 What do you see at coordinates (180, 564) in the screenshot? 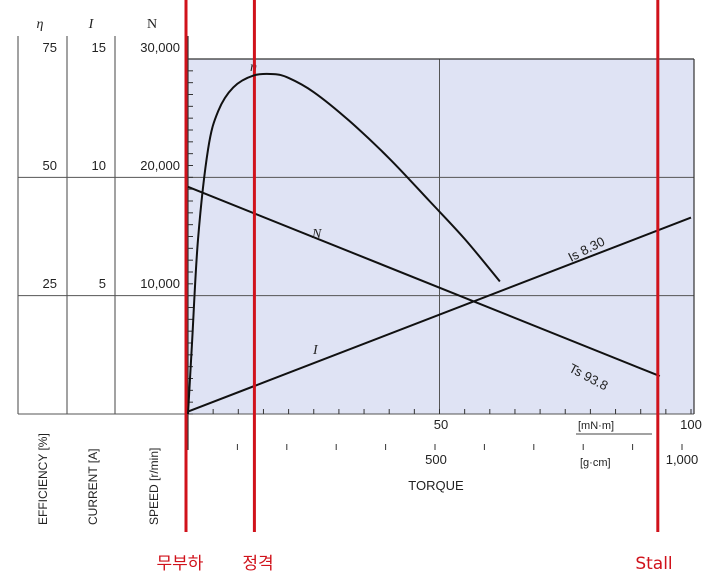
I see `marker-label: 무부하` at bounding box center [180, 564].